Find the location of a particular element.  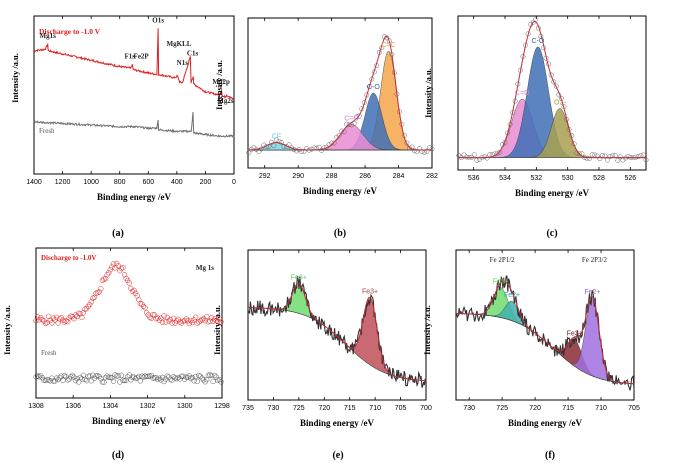

x-tick-label: 705 is located at coordinates (634, 408).